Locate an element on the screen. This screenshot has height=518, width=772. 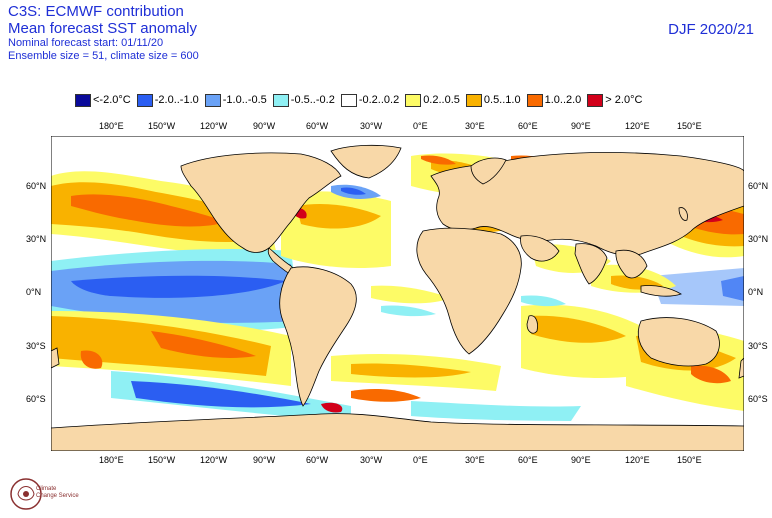
legend-label: 0.5..1.0 is located at coordinates (502, 100).